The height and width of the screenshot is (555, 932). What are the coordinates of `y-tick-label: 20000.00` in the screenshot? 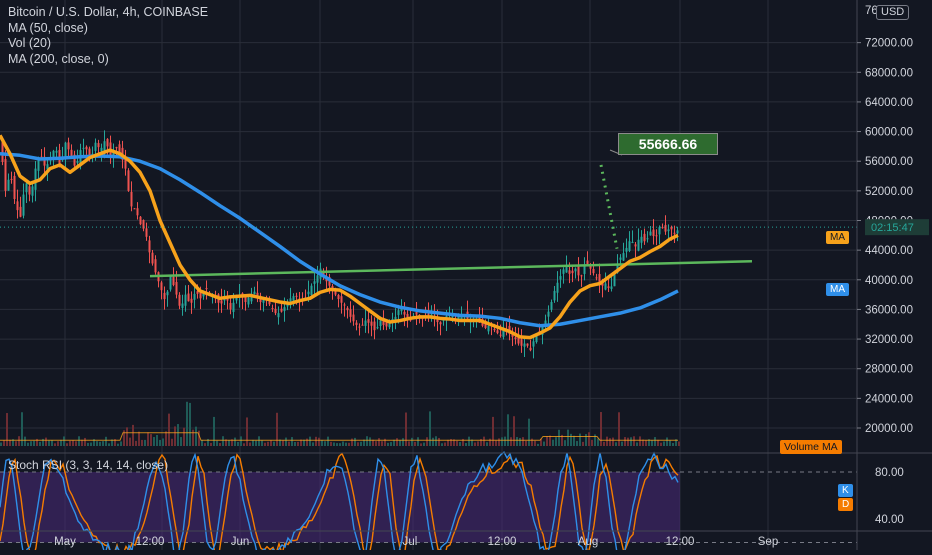 It's located at (889, 429).